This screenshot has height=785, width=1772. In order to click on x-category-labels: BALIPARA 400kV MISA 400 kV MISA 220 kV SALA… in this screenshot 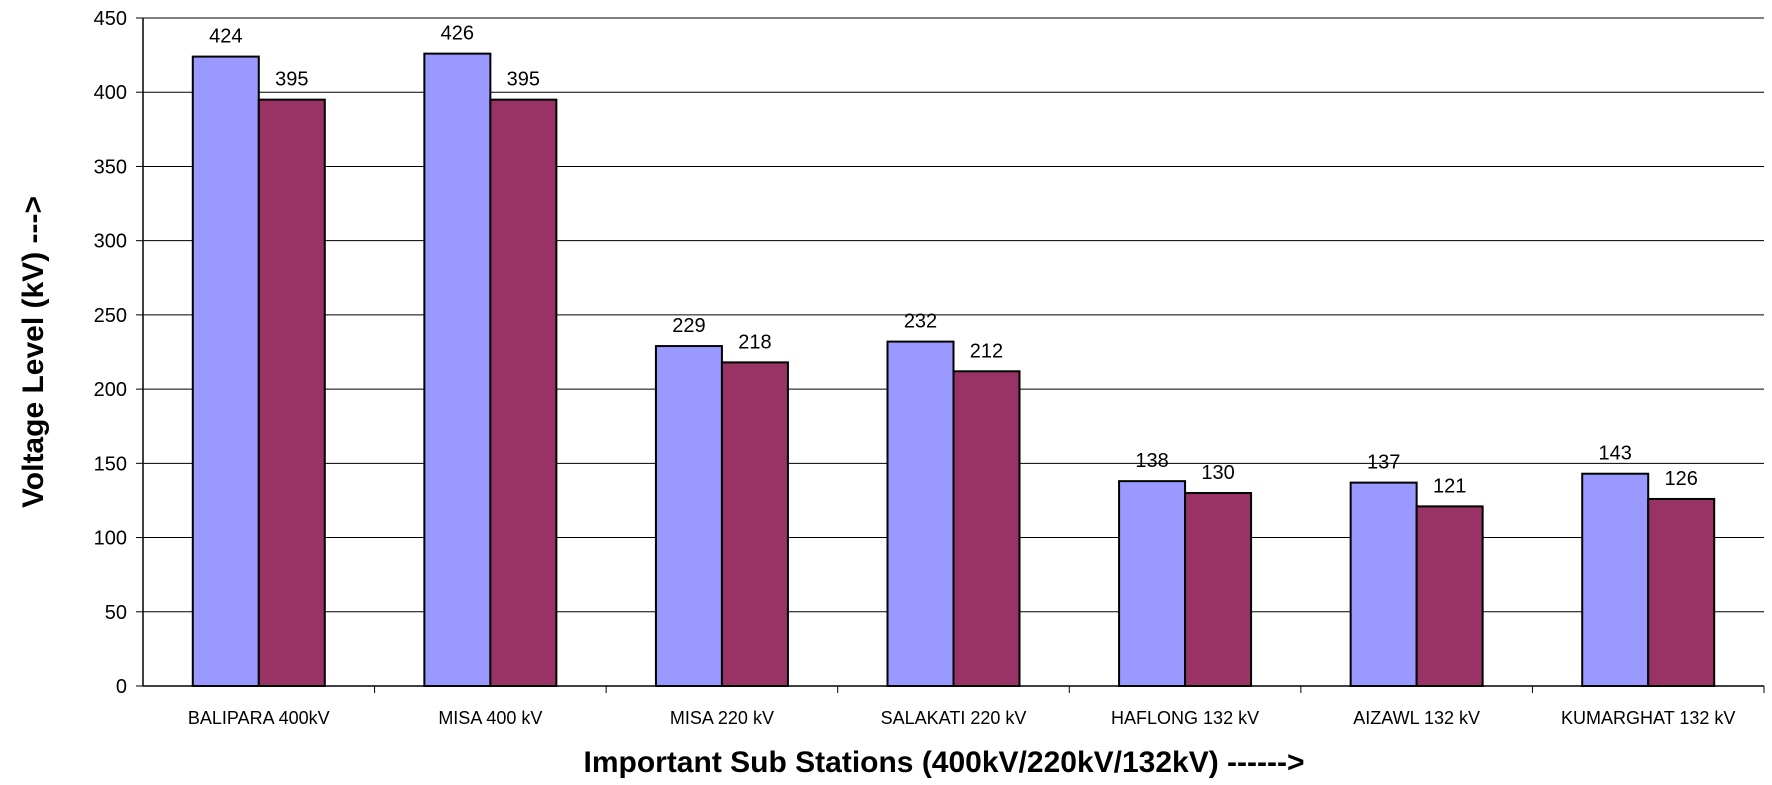, I will do `click(961, 718)`.